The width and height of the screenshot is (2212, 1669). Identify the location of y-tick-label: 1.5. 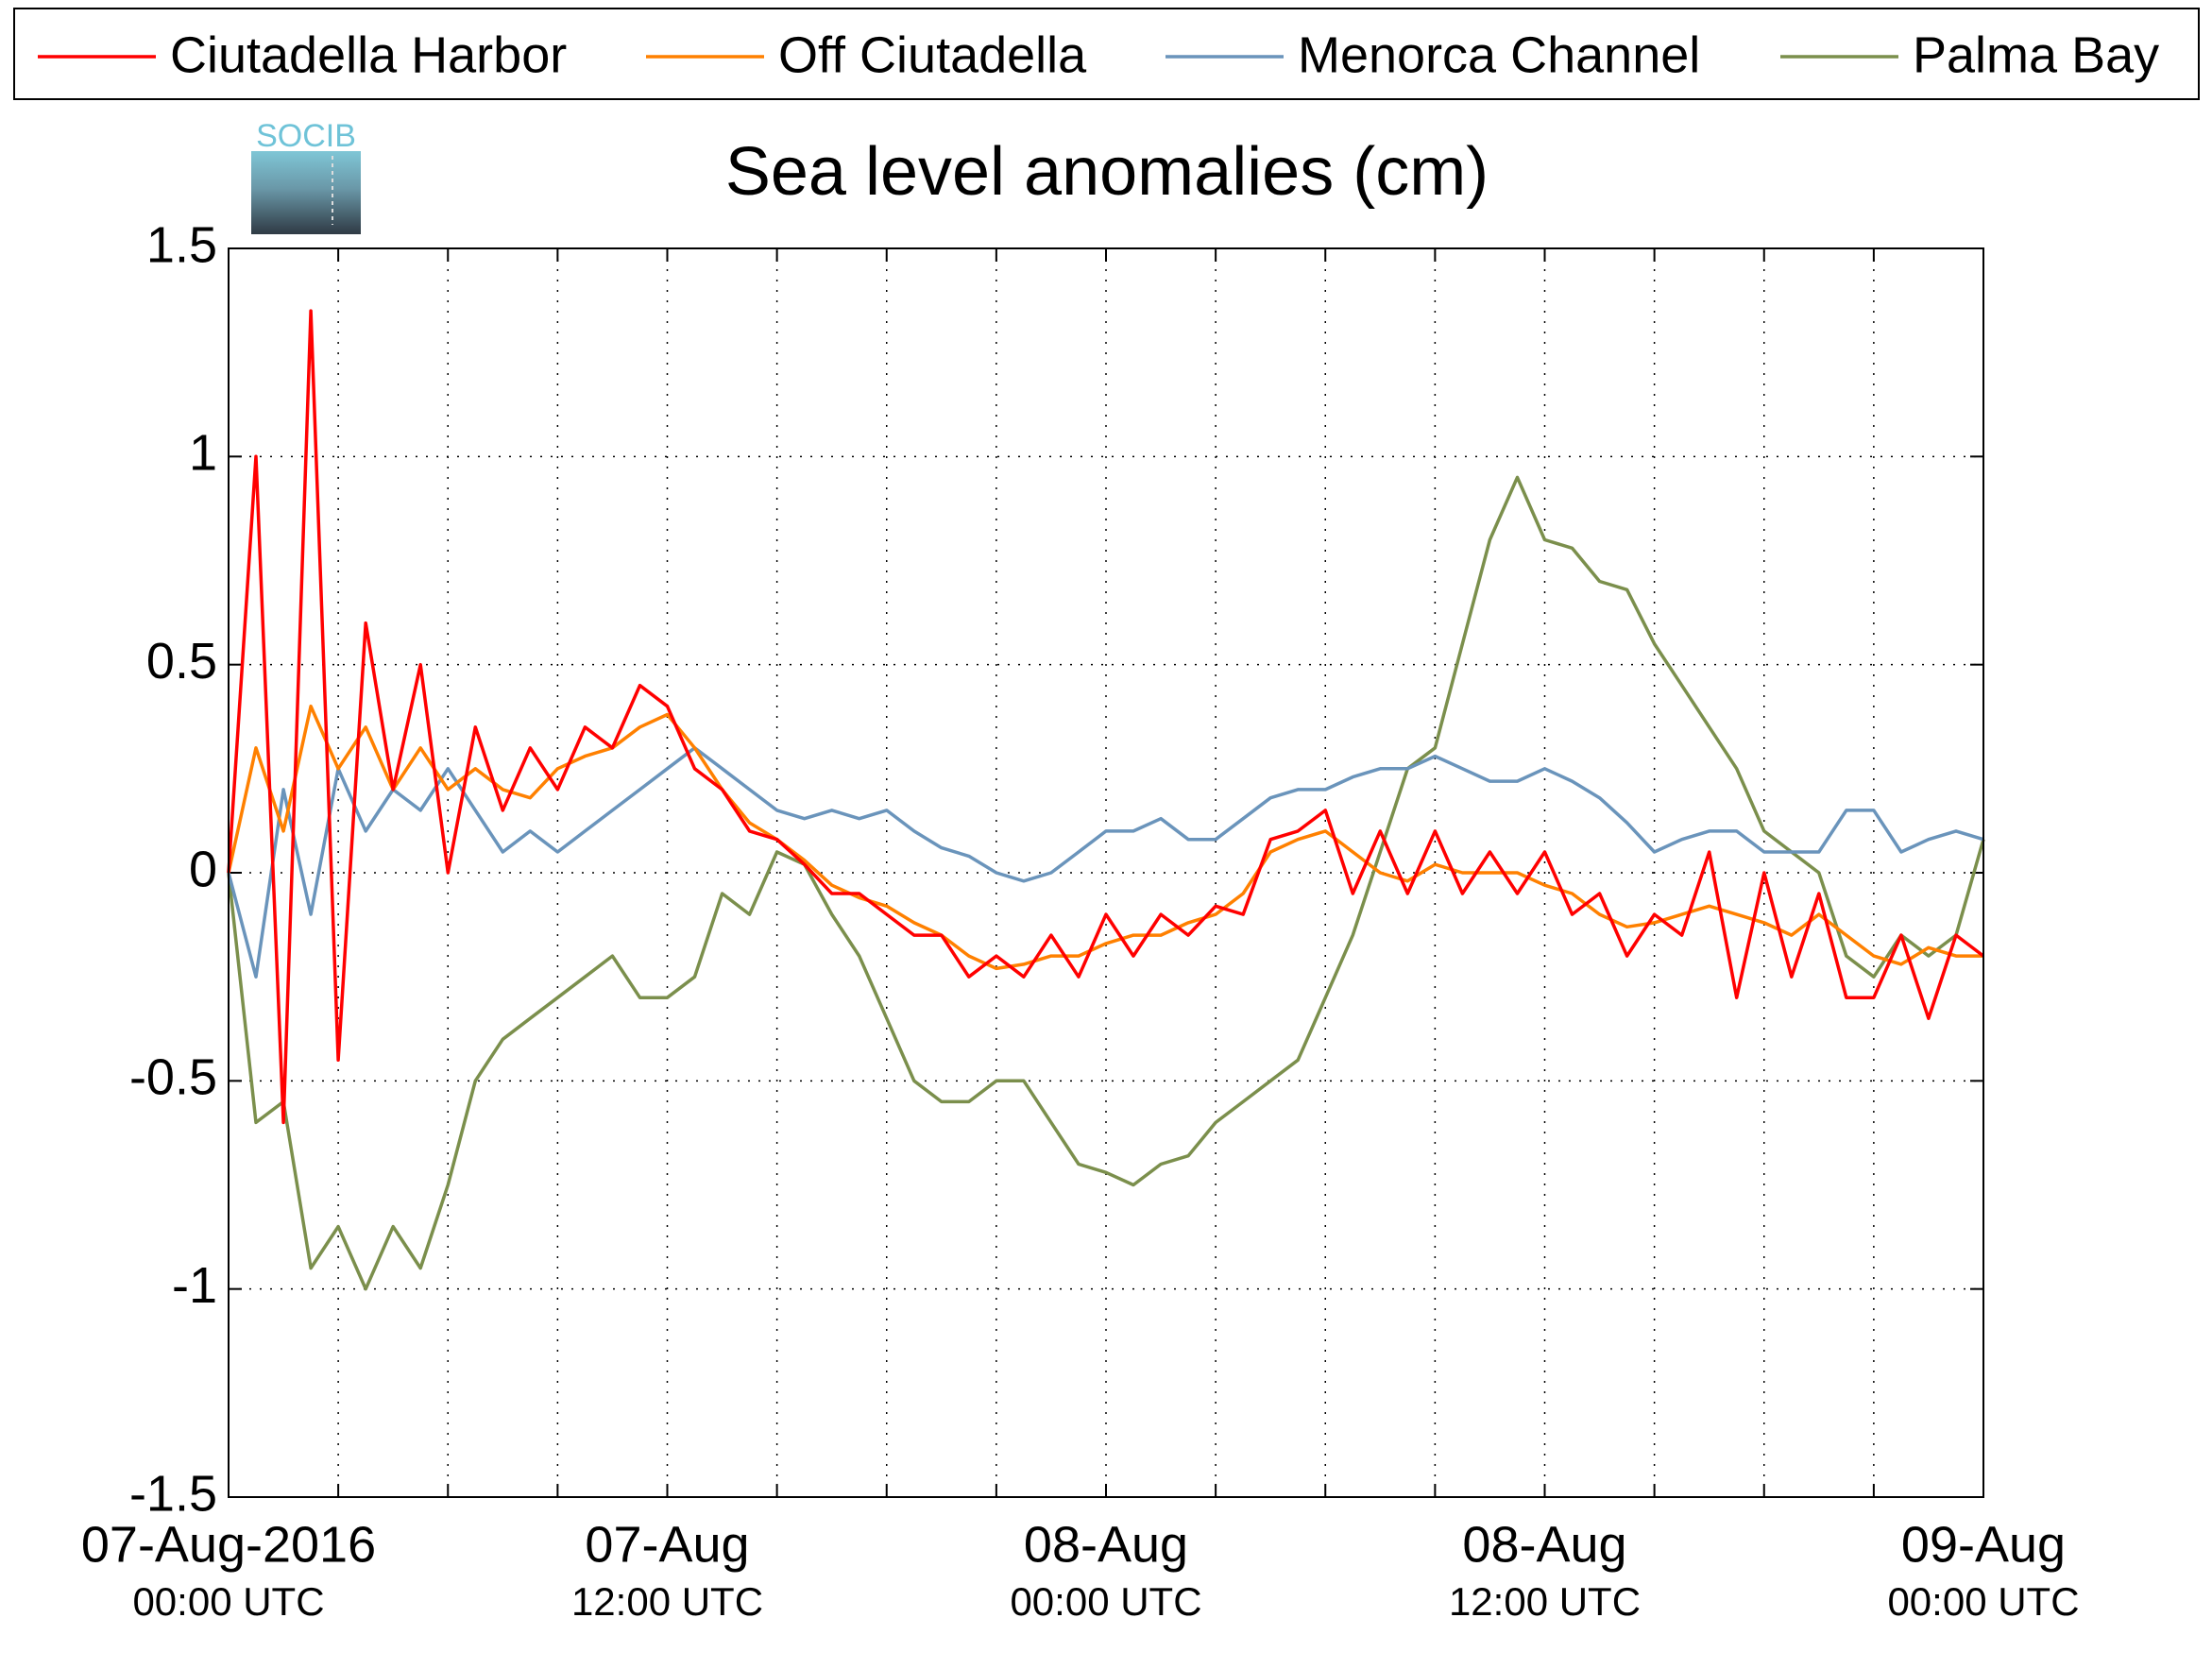
(181, 245).